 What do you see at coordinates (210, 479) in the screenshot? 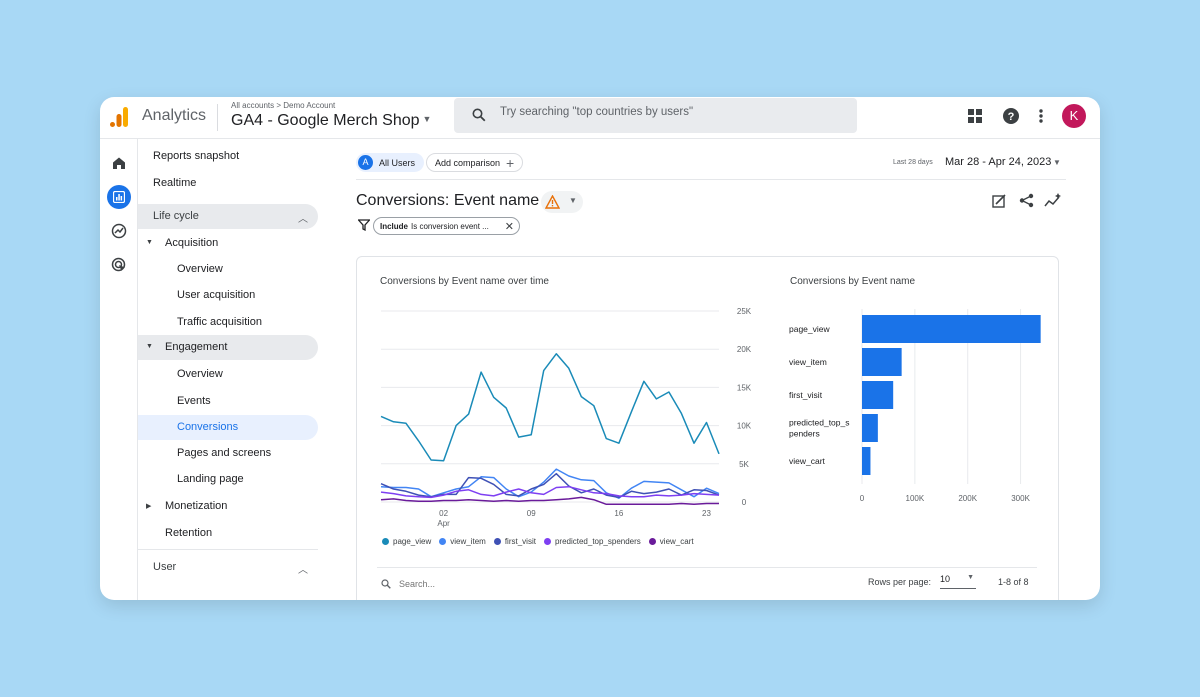
I see `nav-landing-page: Landing page` at bounding box center [210, 479].